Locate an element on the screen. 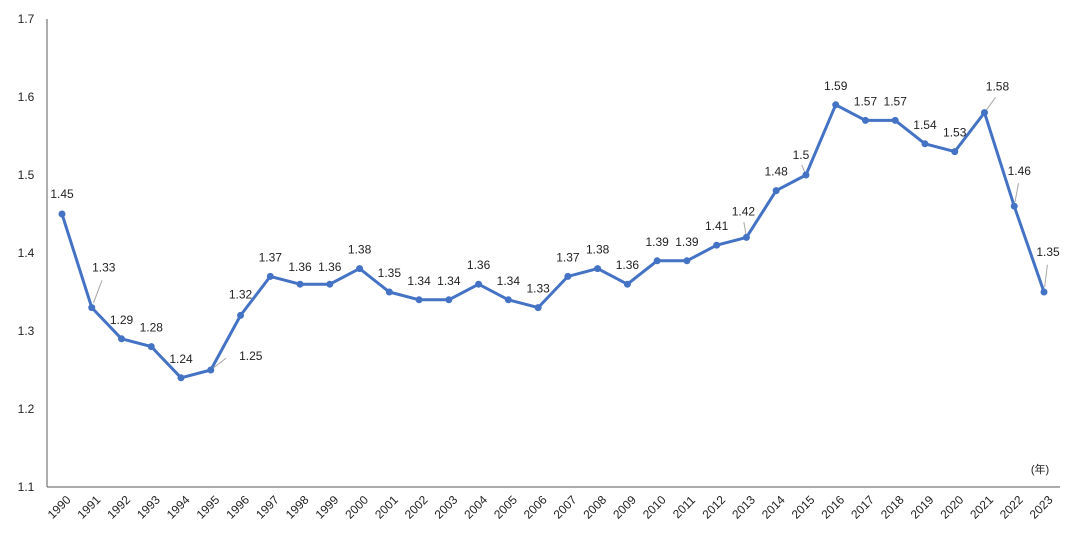 The image size is (1067, 539). y-tick-label: 1.6 is located at coordinates (26, 97).